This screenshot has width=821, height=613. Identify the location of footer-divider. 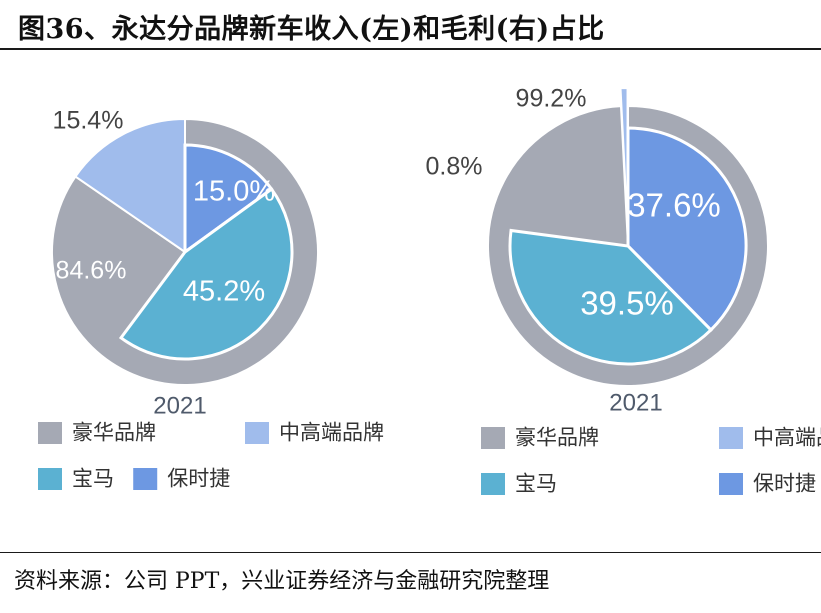
(410, 552).